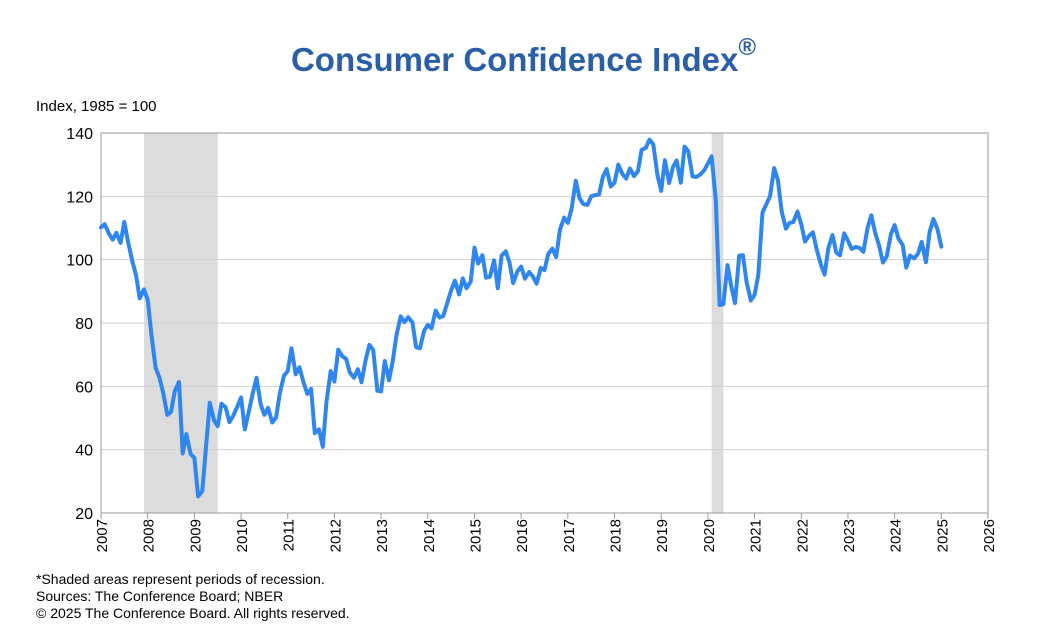  Describe the element at coordinates (149, 535) in the screenshot. I see `x-tick-label-2008: 2008` at that location.